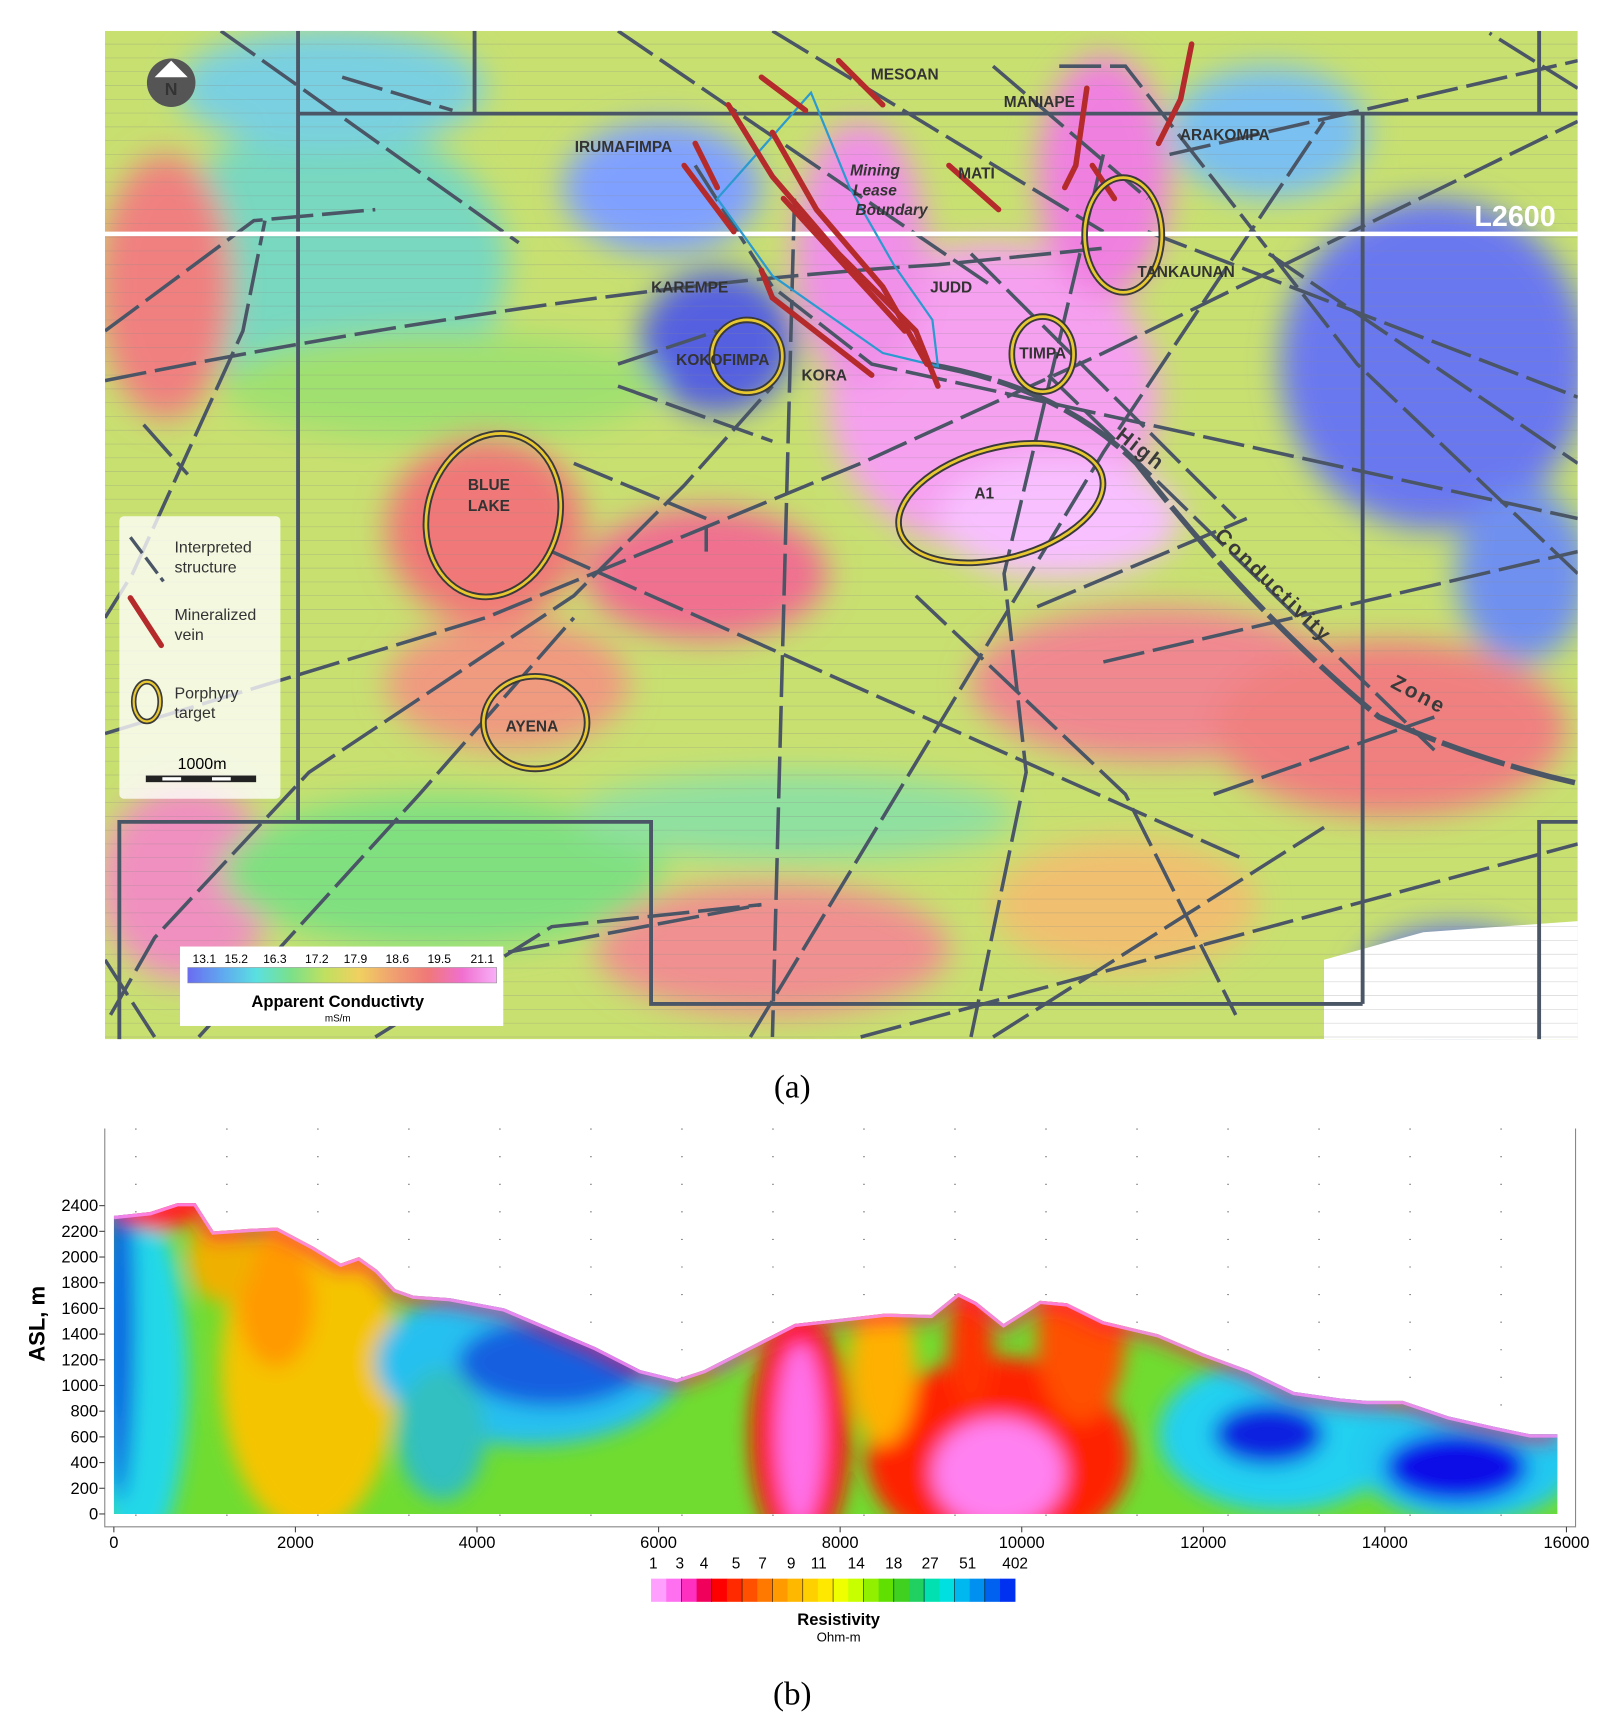 The width and height of the screenshot is (1600, 1732). I want to click on colorbar, so click(342, 975).